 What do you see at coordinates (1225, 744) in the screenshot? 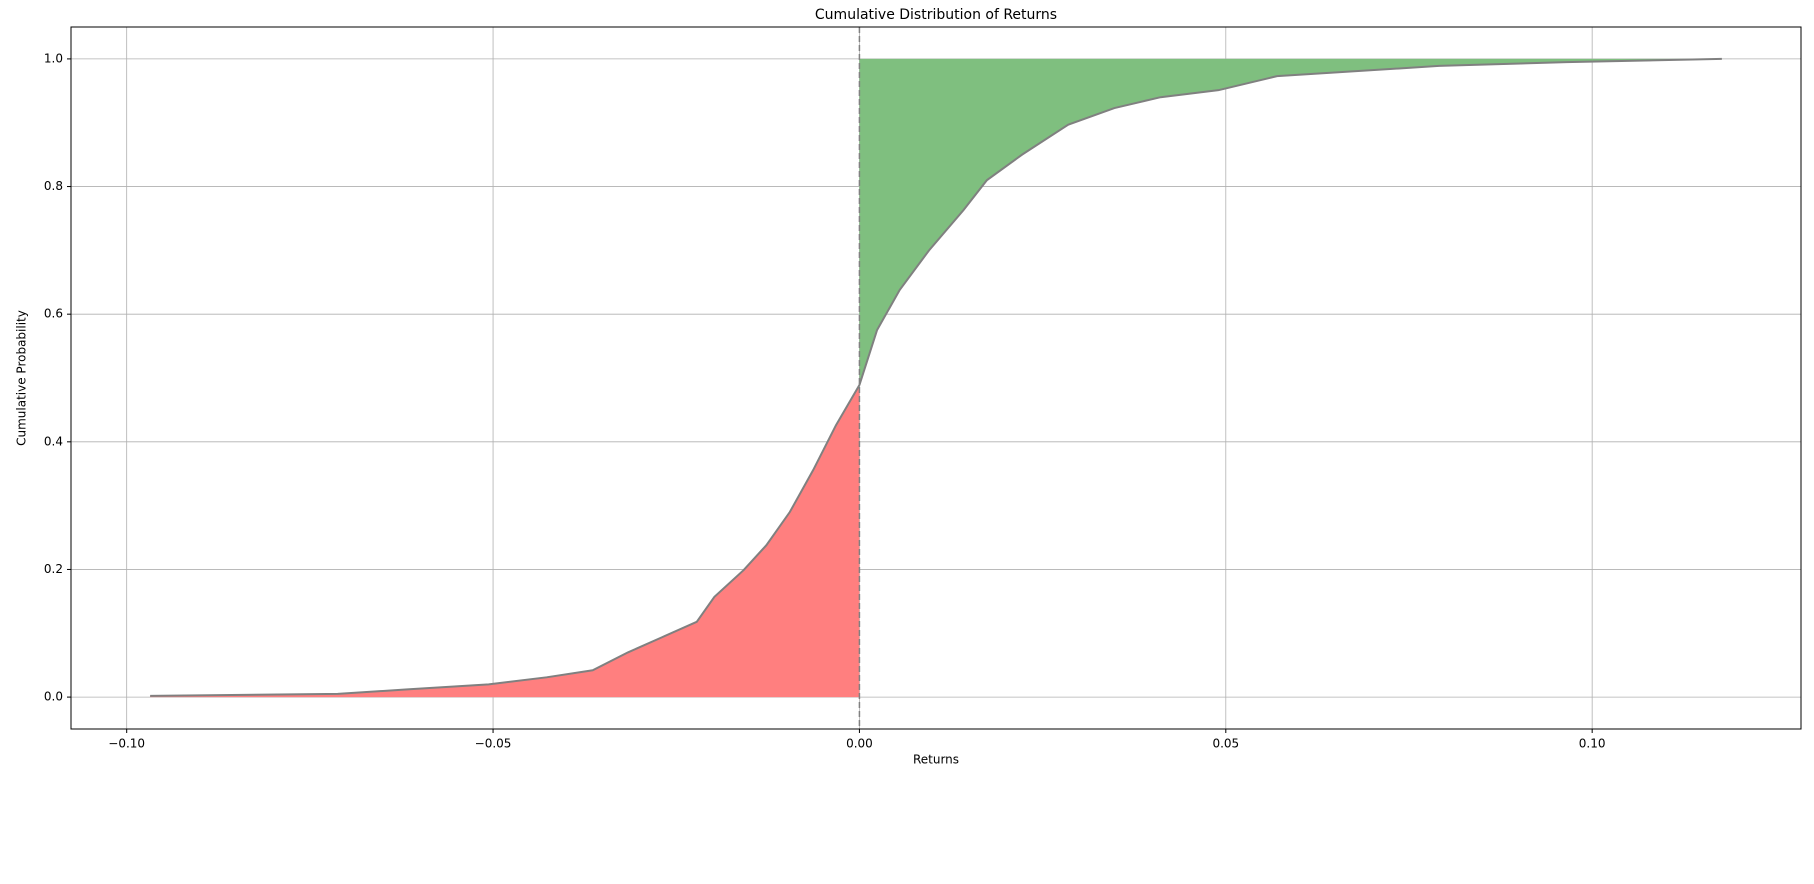
I see `x-tick-label: 0.05` at bounding box center [1225, 744].